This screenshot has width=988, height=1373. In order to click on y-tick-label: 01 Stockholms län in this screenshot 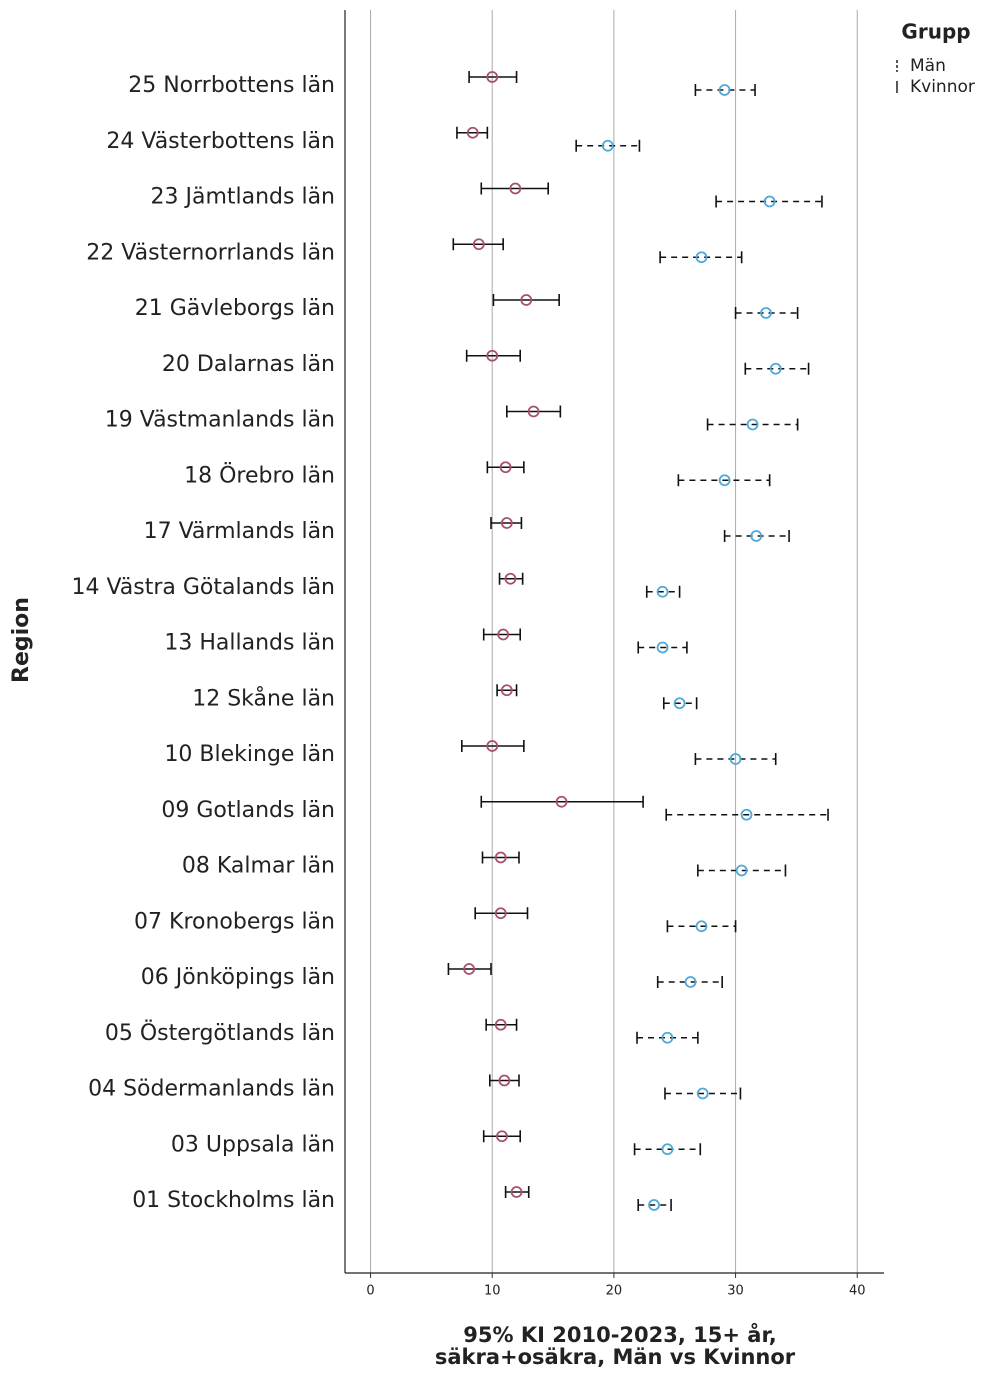, I will do `click(233, 1200)`.